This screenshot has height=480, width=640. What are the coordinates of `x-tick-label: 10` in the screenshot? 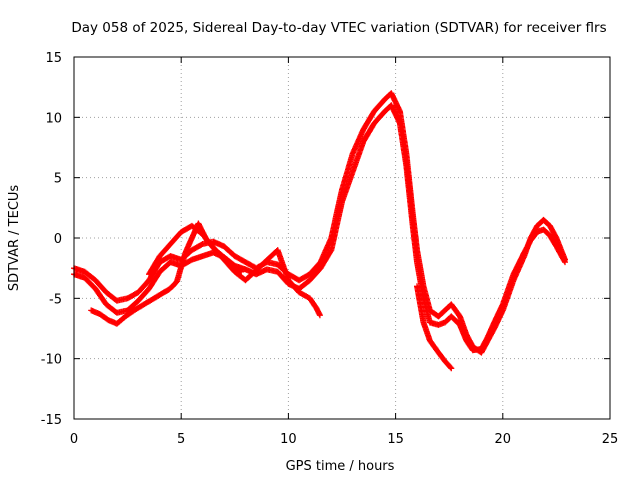 It's located at (288, 439).